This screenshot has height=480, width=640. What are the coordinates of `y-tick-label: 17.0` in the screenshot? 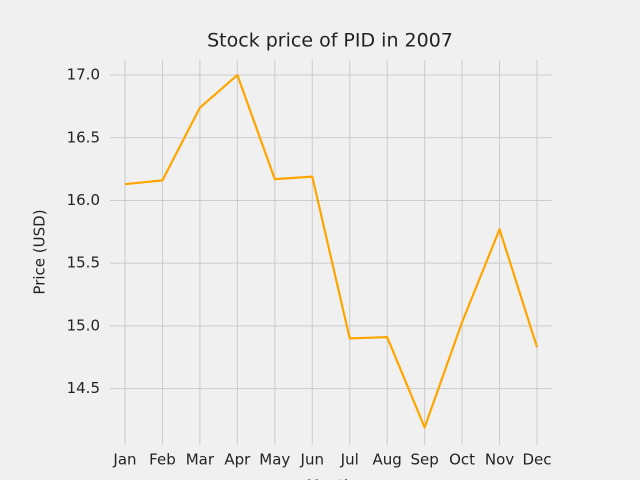 It's located at (83, 75).